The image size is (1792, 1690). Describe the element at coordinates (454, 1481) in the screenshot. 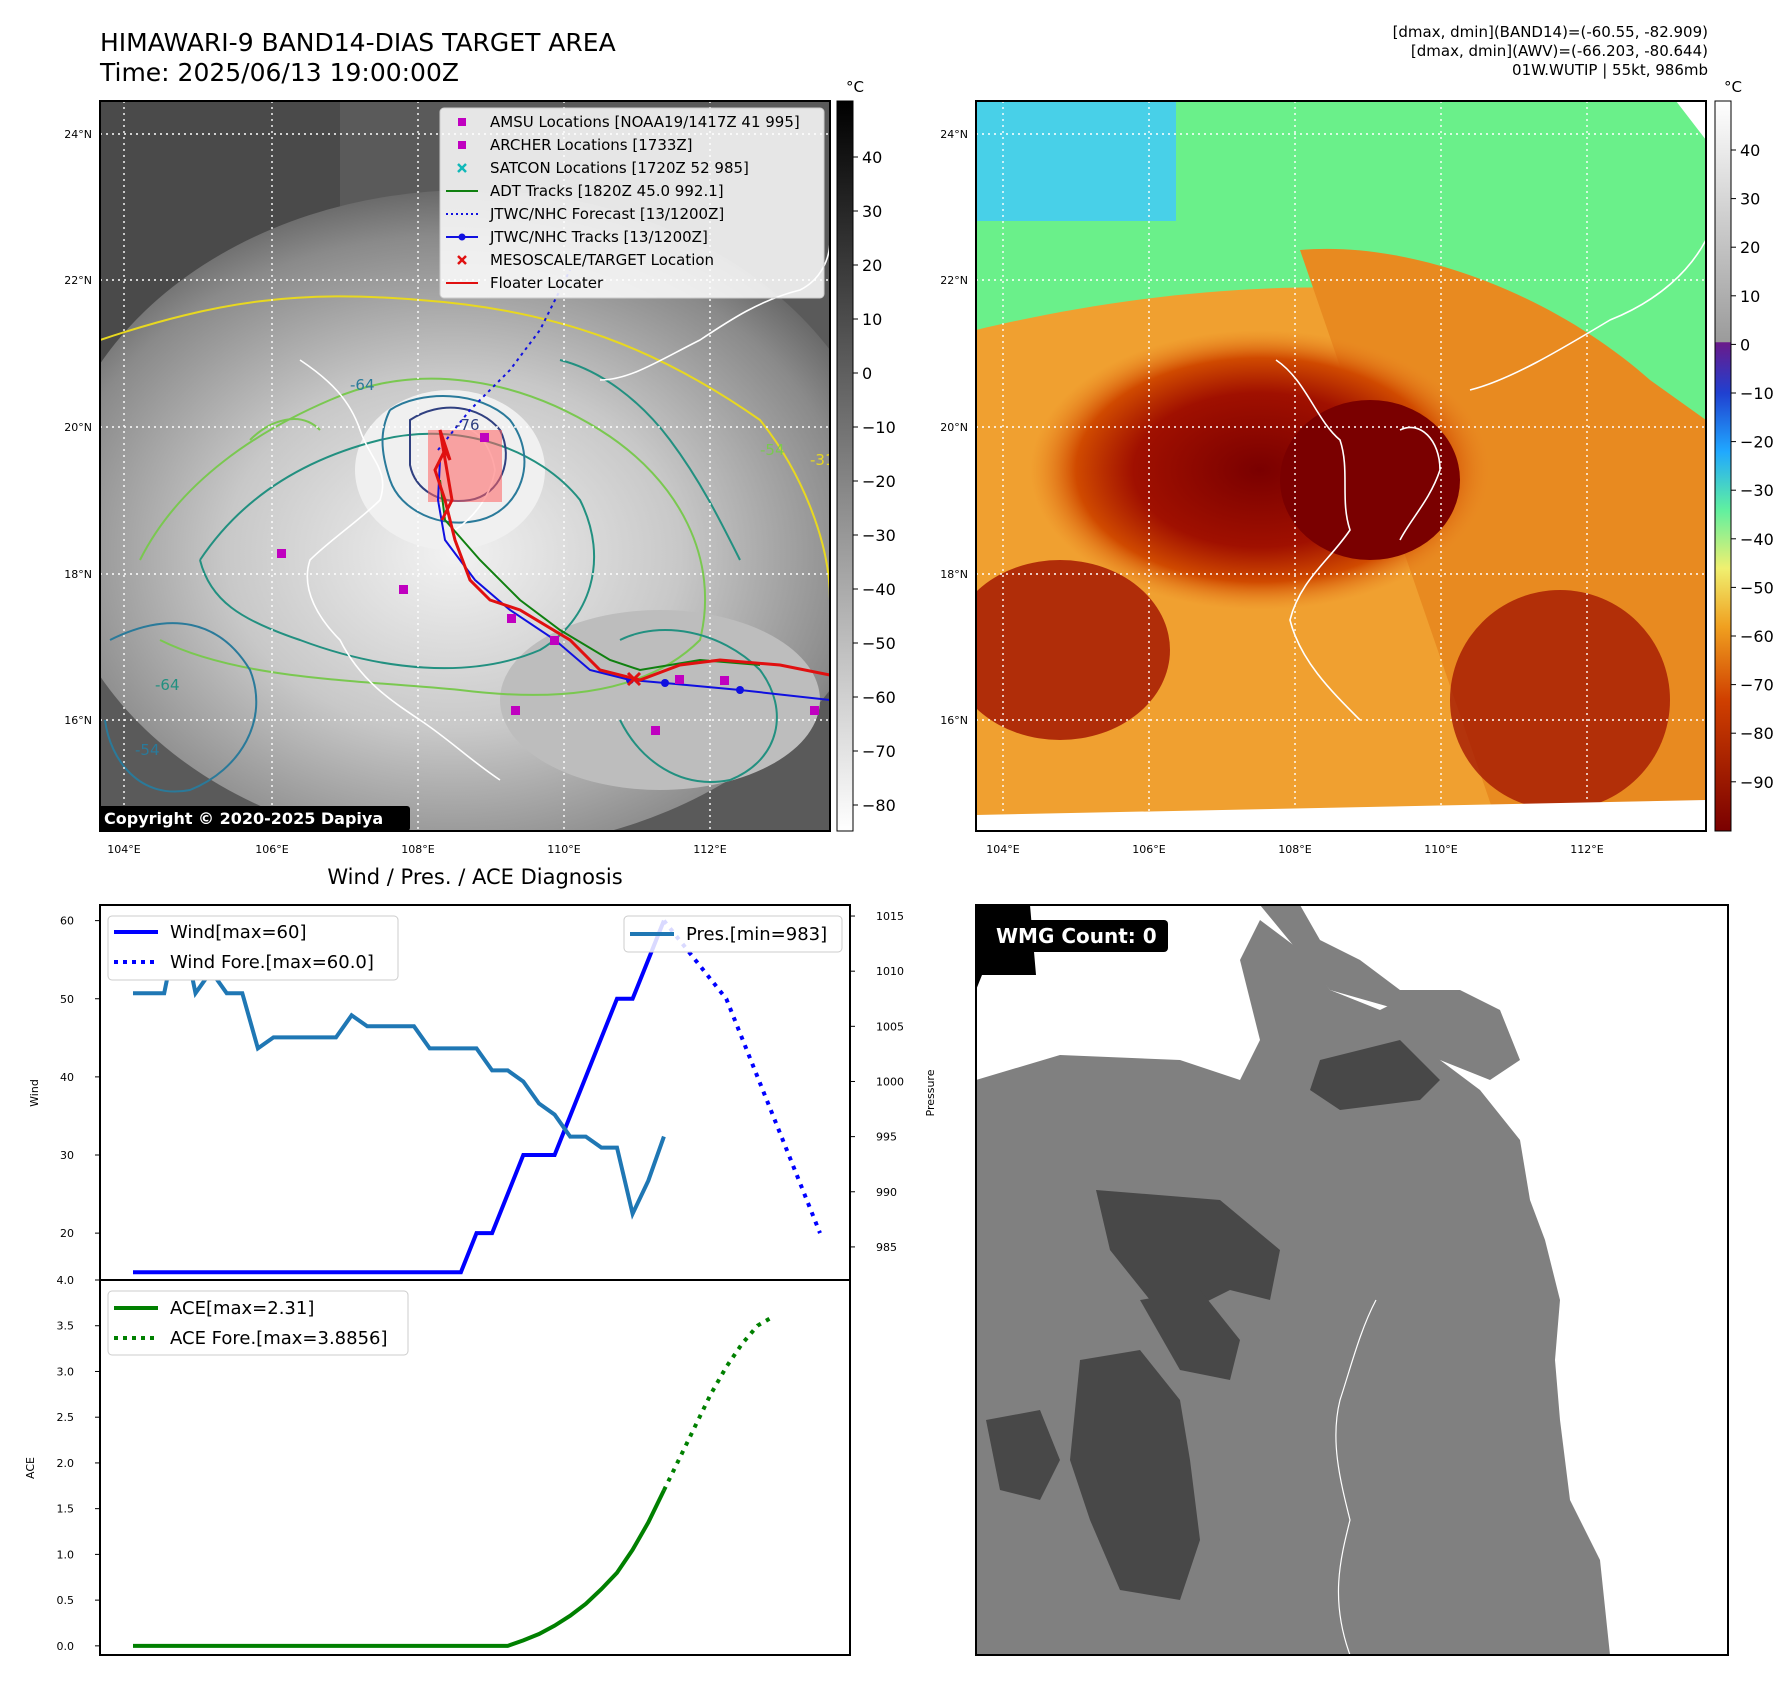

I see `ace-plot-area` at that location.